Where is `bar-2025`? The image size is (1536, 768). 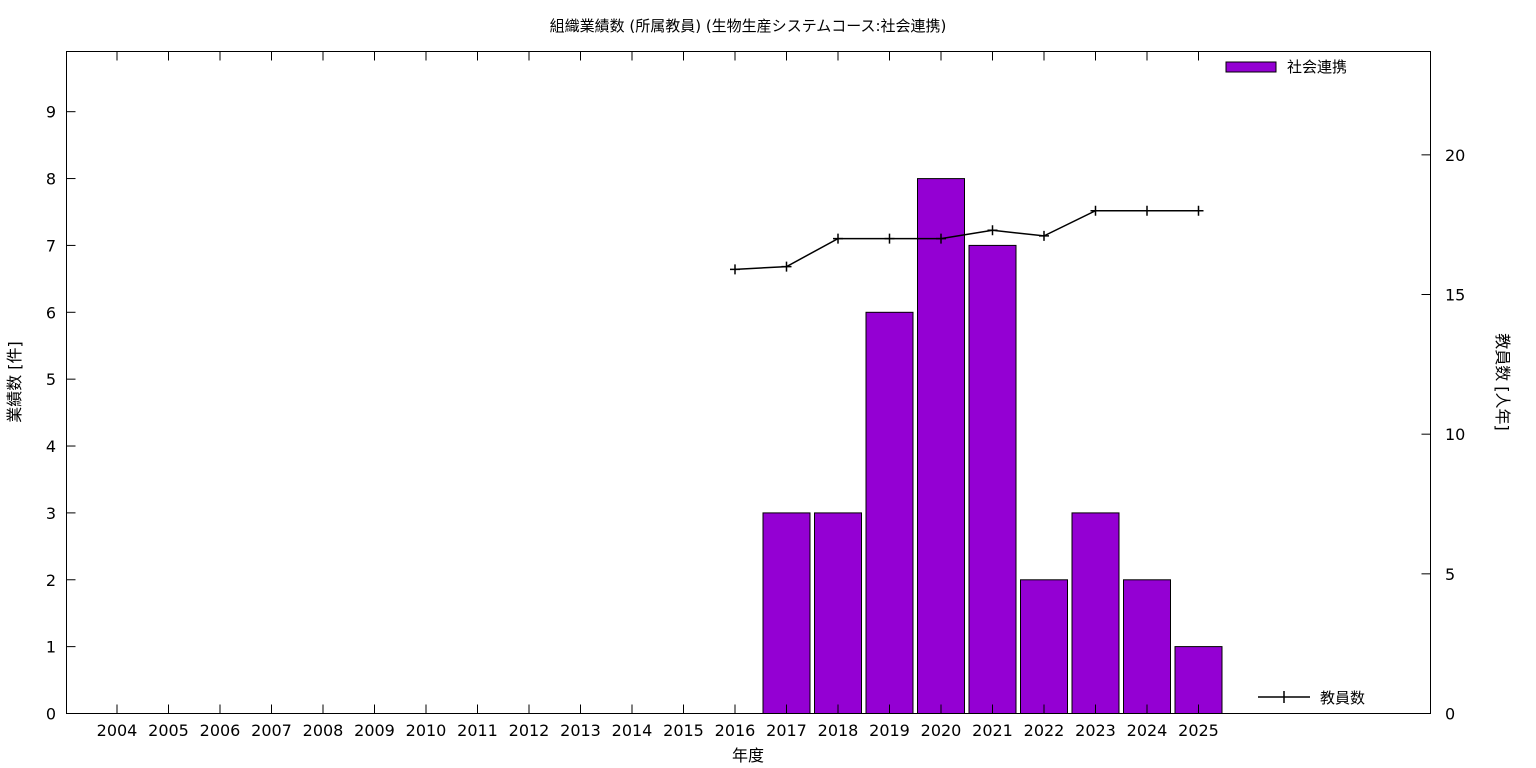 bar-2025 is located at coordinates (1198, 680).